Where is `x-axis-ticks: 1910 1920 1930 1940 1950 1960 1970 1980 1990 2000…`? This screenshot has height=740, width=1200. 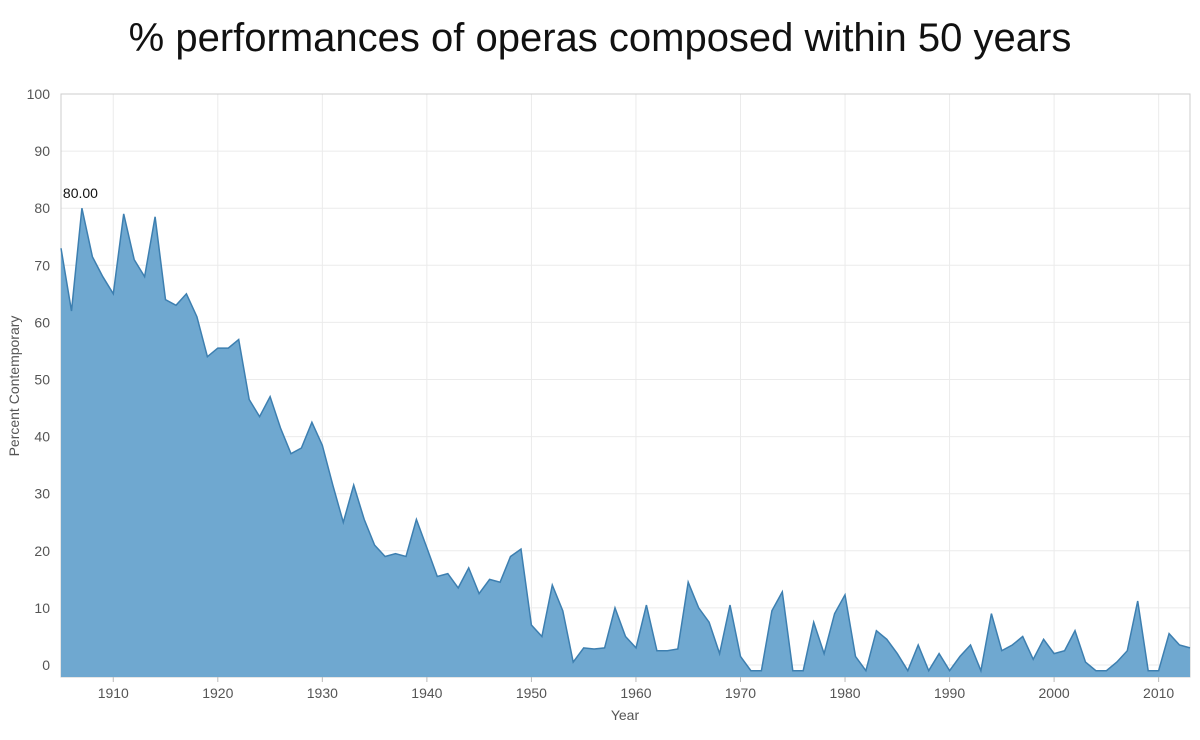 x-axis-ticks: 1910 1920 1930 1940 1950 1960 1970 1980 1990 2000… is located at coordinates (636, 689).